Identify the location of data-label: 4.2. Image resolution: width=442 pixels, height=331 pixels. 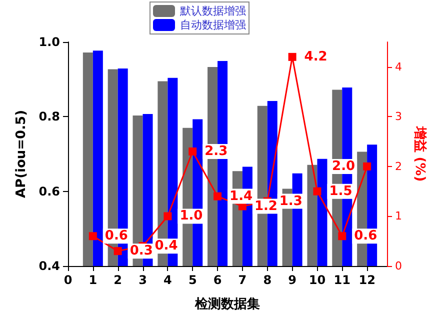
(316, 56).